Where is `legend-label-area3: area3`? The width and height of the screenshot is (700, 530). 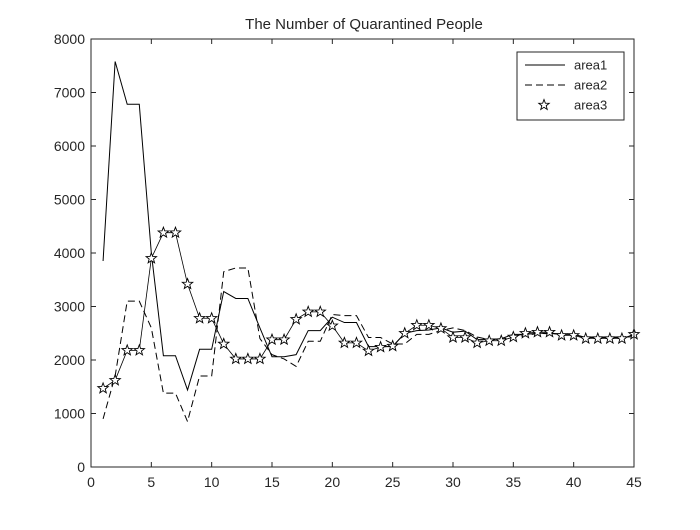 legend-label-area3: area3 is located at coordinates (590, 105).